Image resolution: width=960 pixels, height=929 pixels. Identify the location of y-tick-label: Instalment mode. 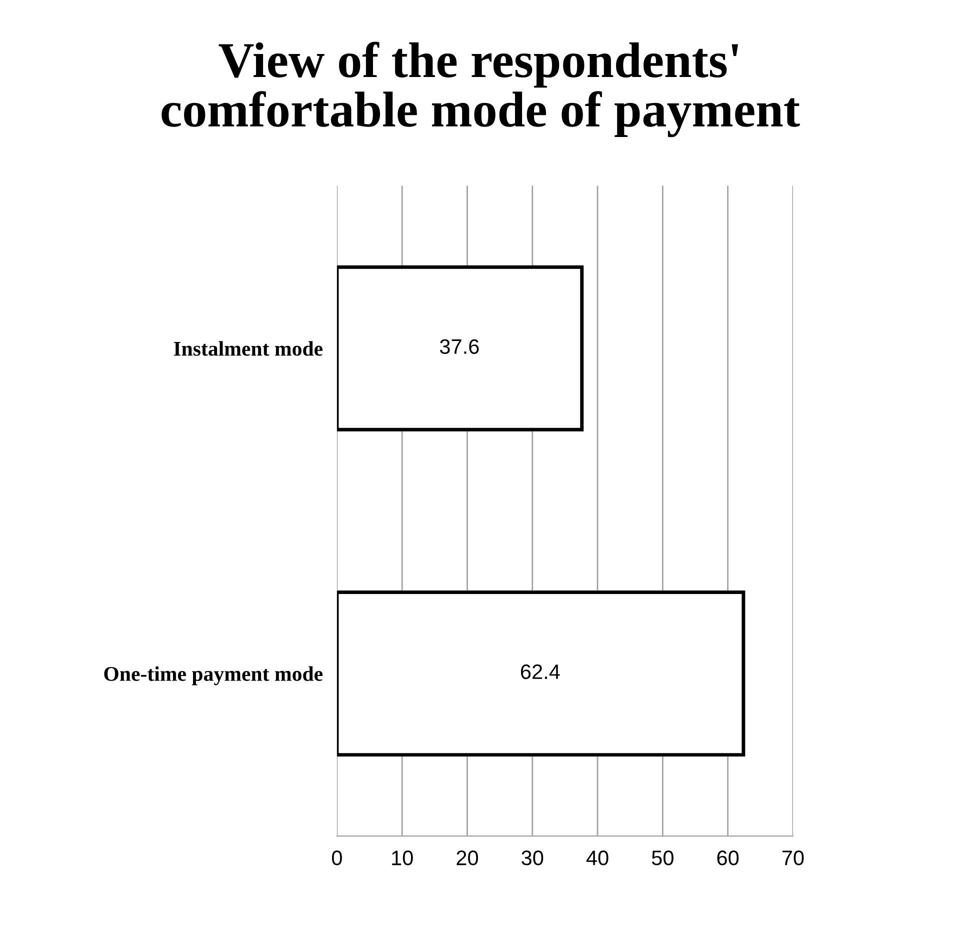
(248, 348).